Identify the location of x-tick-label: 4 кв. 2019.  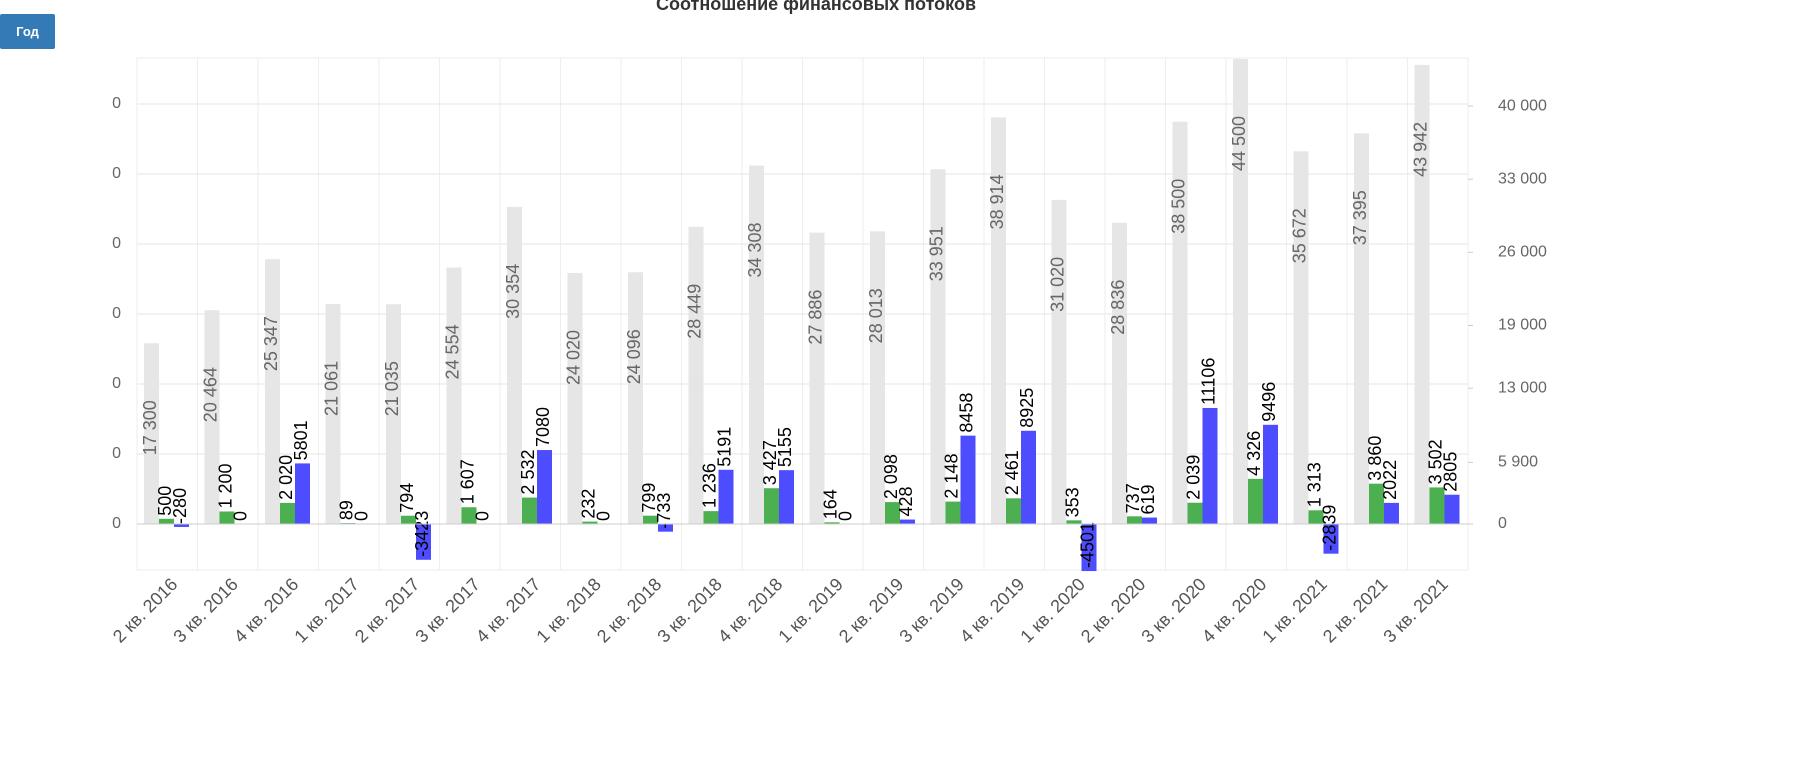
(992, 610).